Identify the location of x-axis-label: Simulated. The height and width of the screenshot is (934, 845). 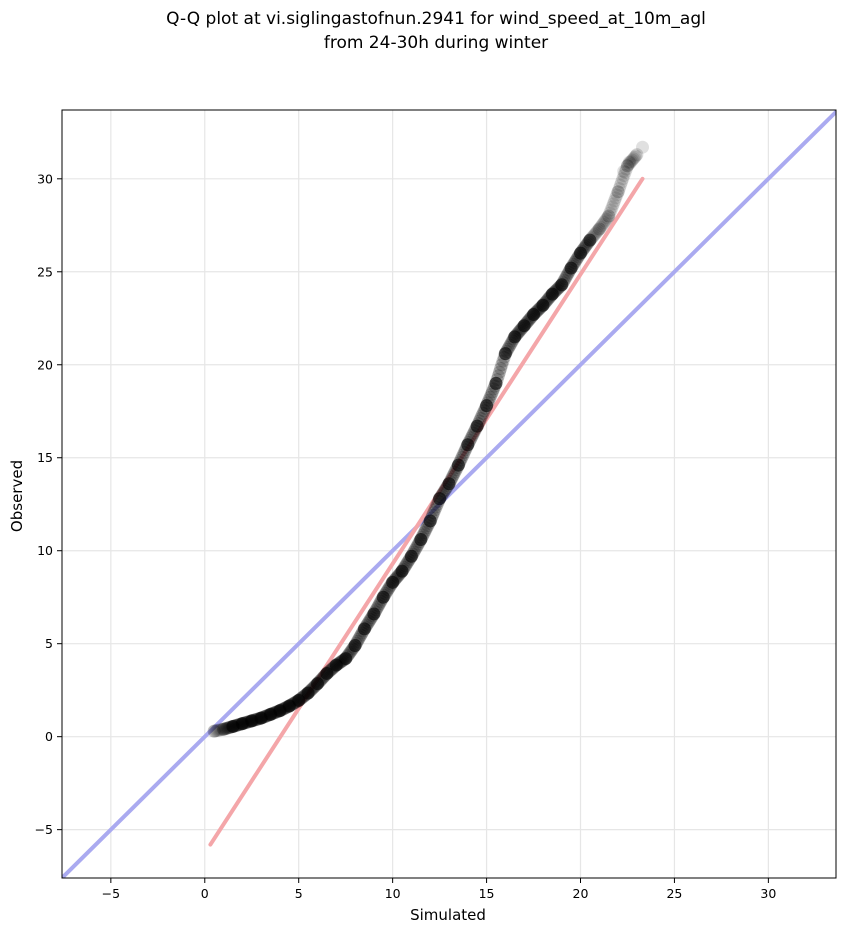
(448, 915).